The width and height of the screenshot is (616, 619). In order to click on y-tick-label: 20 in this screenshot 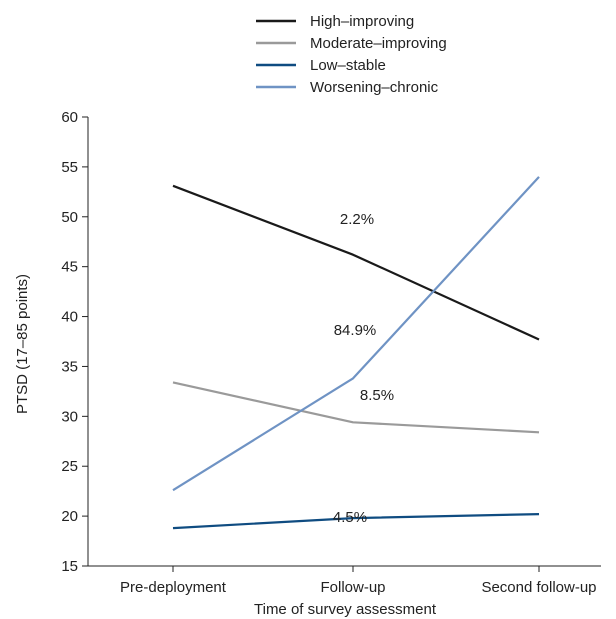, I will do `click(69, 516)`.